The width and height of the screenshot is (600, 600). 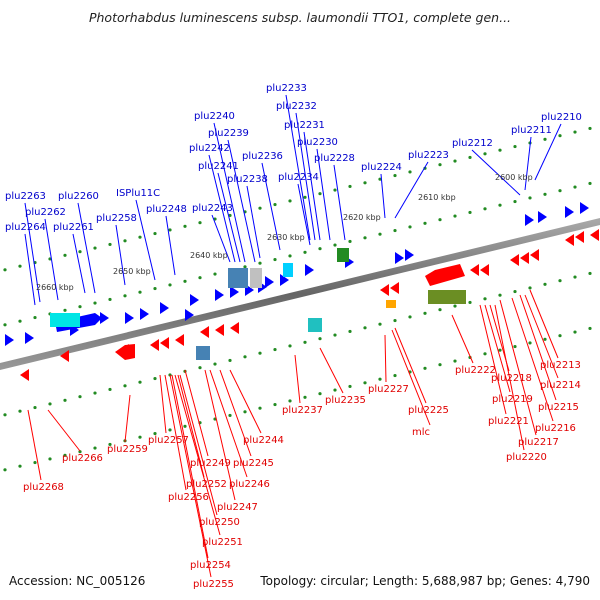 I want to click on reverse-gene-label: plu2250, so click(x=219, y=522).